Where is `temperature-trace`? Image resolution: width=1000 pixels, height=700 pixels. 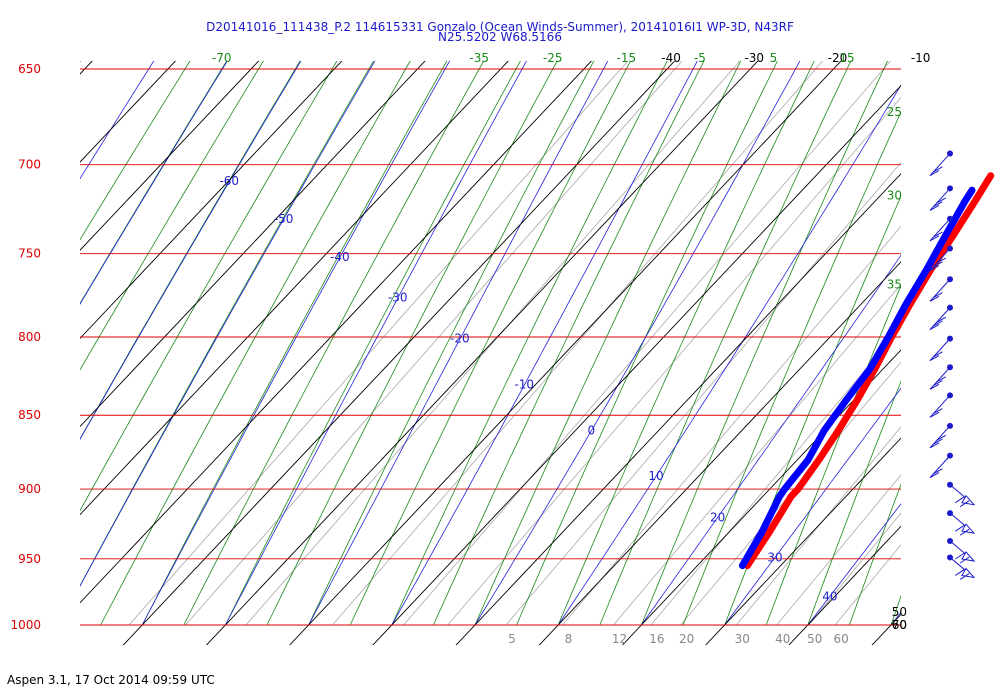
temperature-trace is located at coordinates (869, 371).